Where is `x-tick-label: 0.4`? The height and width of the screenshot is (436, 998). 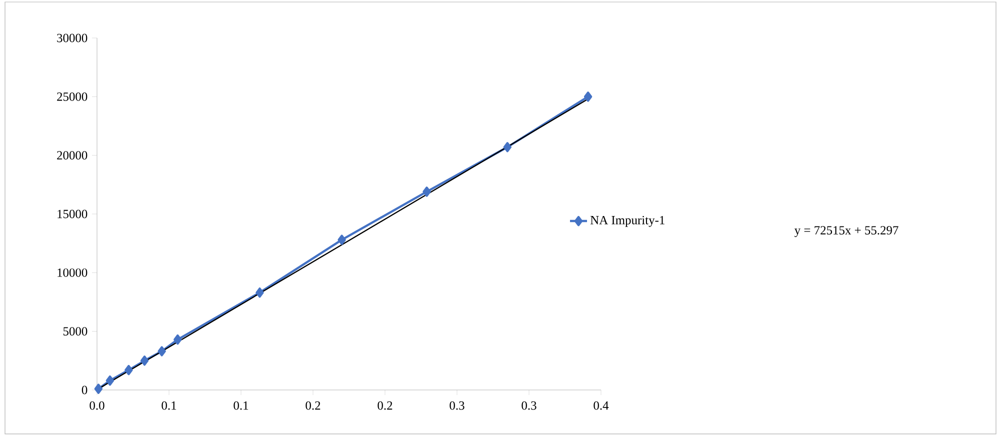
x-tick-label: 0.4 is located at coordinates (601, 405).